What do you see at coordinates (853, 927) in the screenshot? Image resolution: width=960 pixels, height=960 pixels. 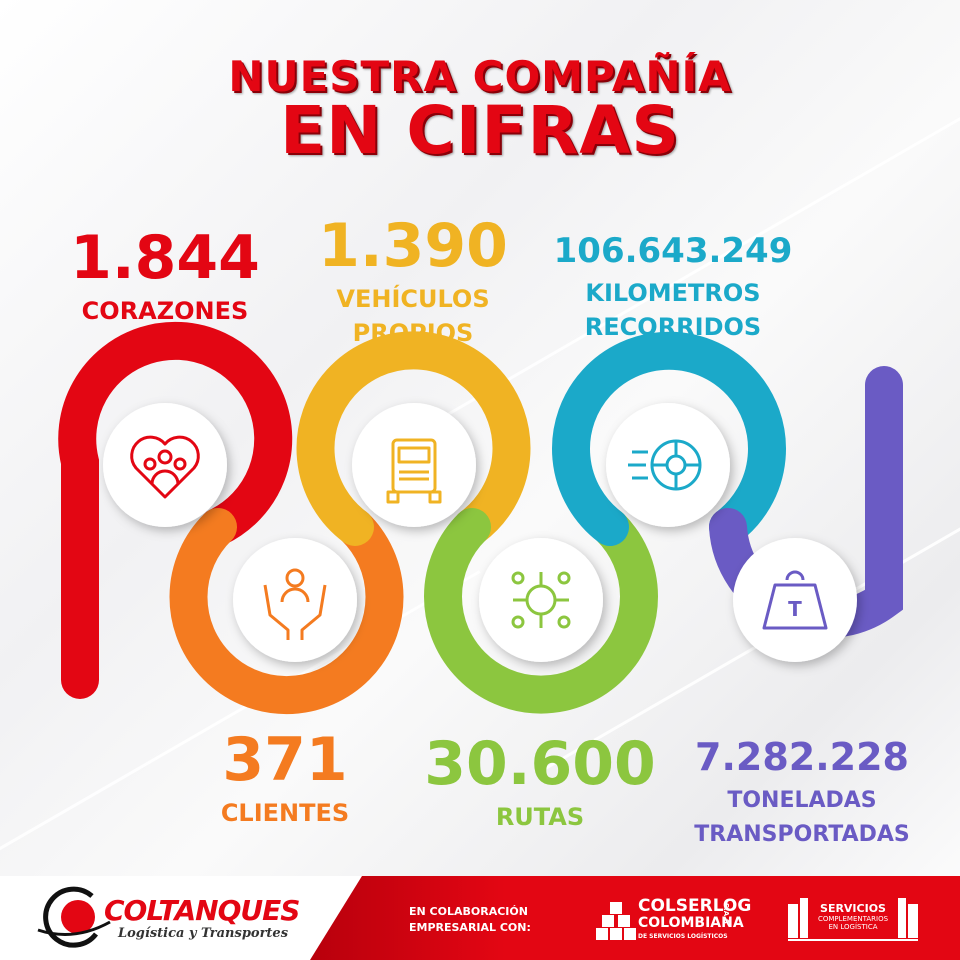 I see `partner2-sub-2: EN LOGÍSTICA` at bounding box center [853, 927].